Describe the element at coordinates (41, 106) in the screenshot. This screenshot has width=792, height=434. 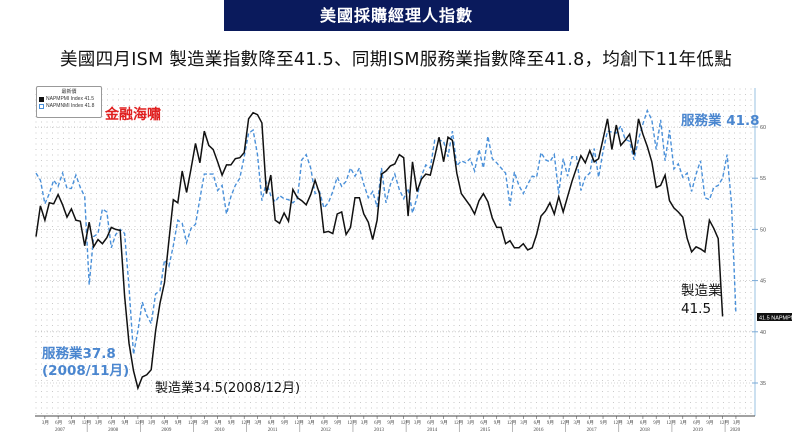
I see `blue-outline-square-icon` at that location.